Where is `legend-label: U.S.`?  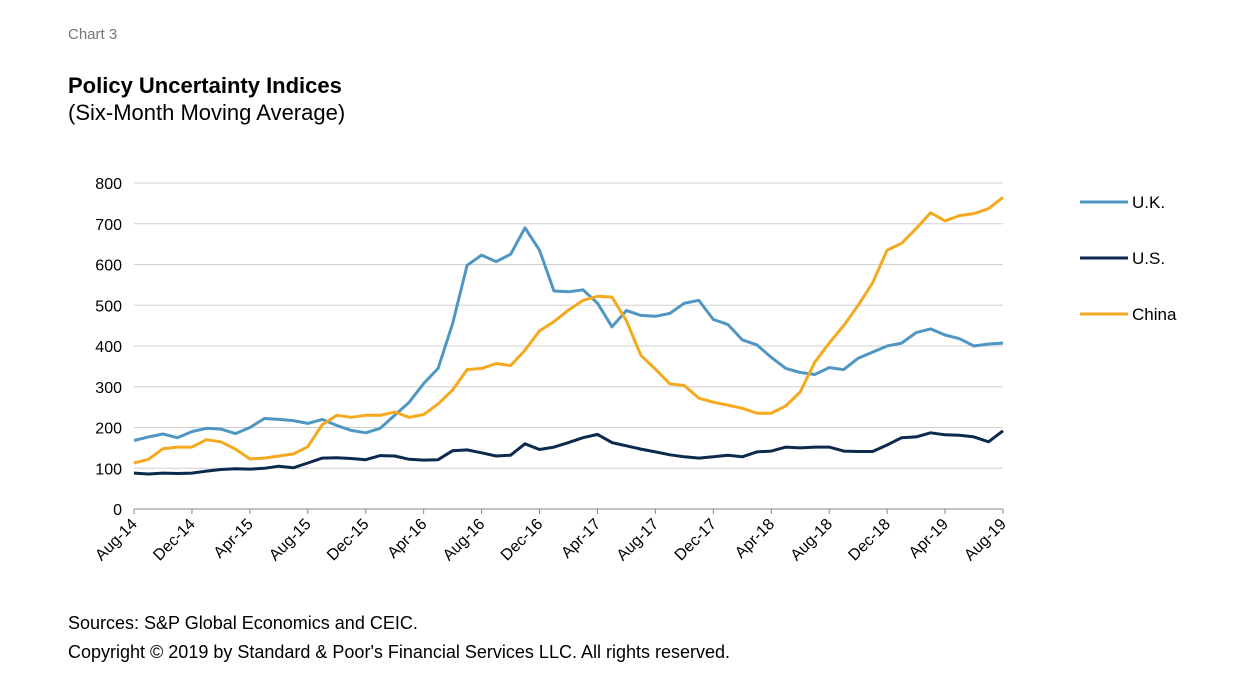
legend-label: U.S. is located at coordinates (1148, 258).